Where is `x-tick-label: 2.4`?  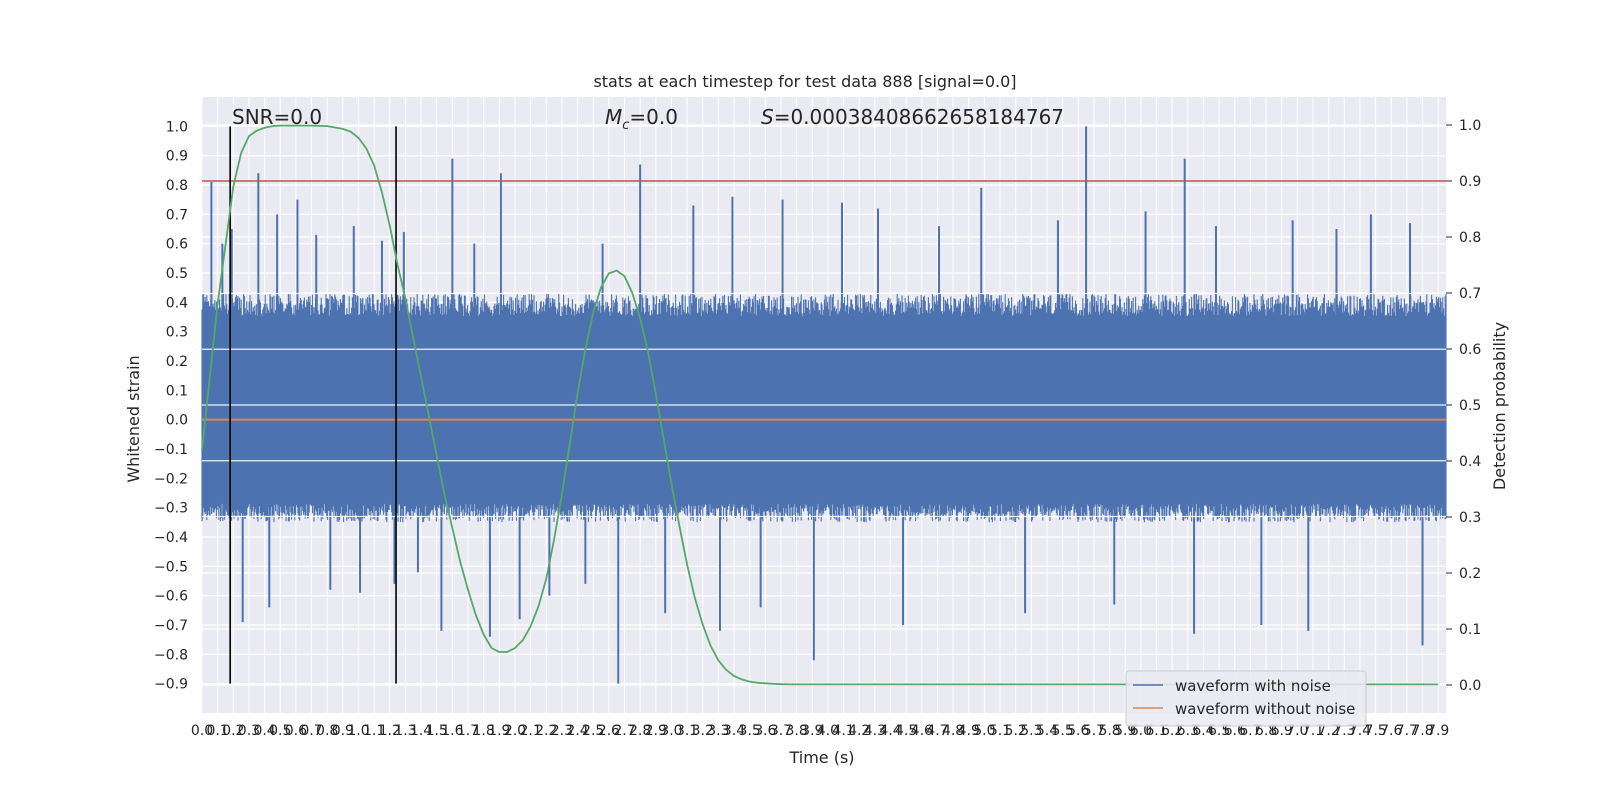
x-tick-label: 2.4 is located at coordinates (577, 731).